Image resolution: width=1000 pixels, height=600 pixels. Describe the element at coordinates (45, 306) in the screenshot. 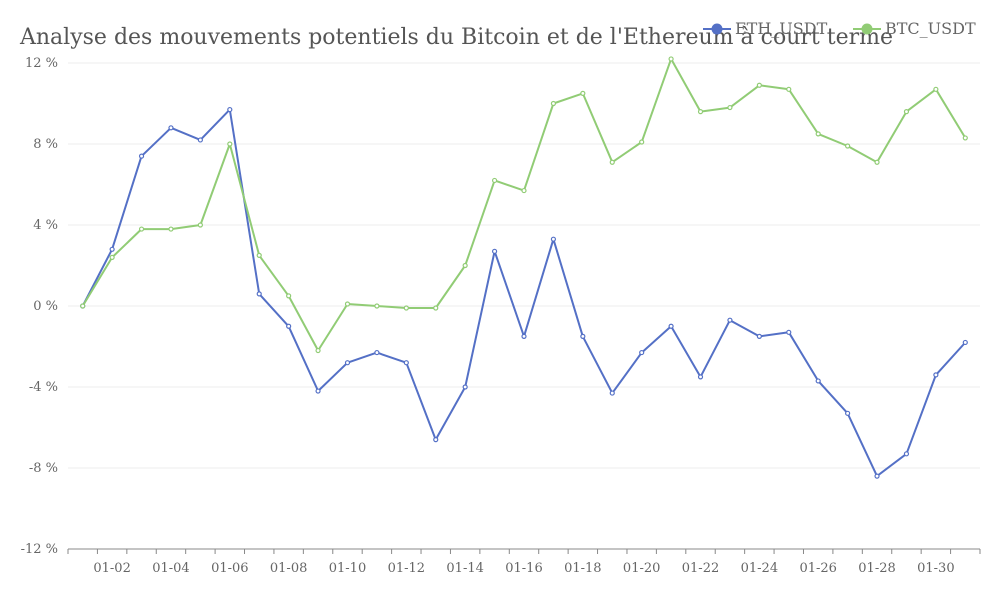

I see `y-tick-label: 0 %` at that location.